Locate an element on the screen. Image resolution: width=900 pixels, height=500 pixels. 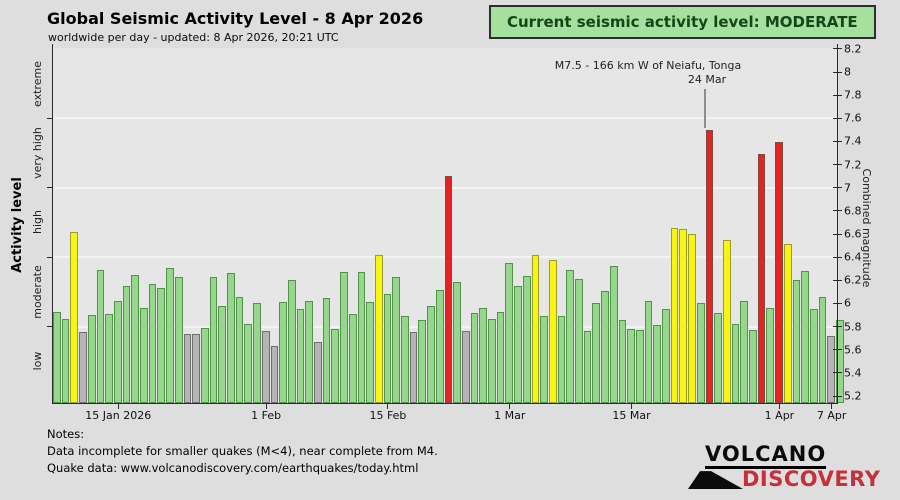
day-bar-29-Mar is located at coordinates (753, 366).